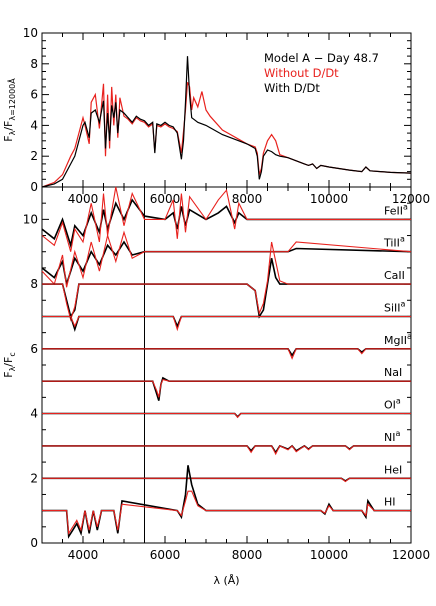  What do you see at coordinates (226, 388) in the screenshot?
I see `ion-nai-without` at bounding box center [226, 388].